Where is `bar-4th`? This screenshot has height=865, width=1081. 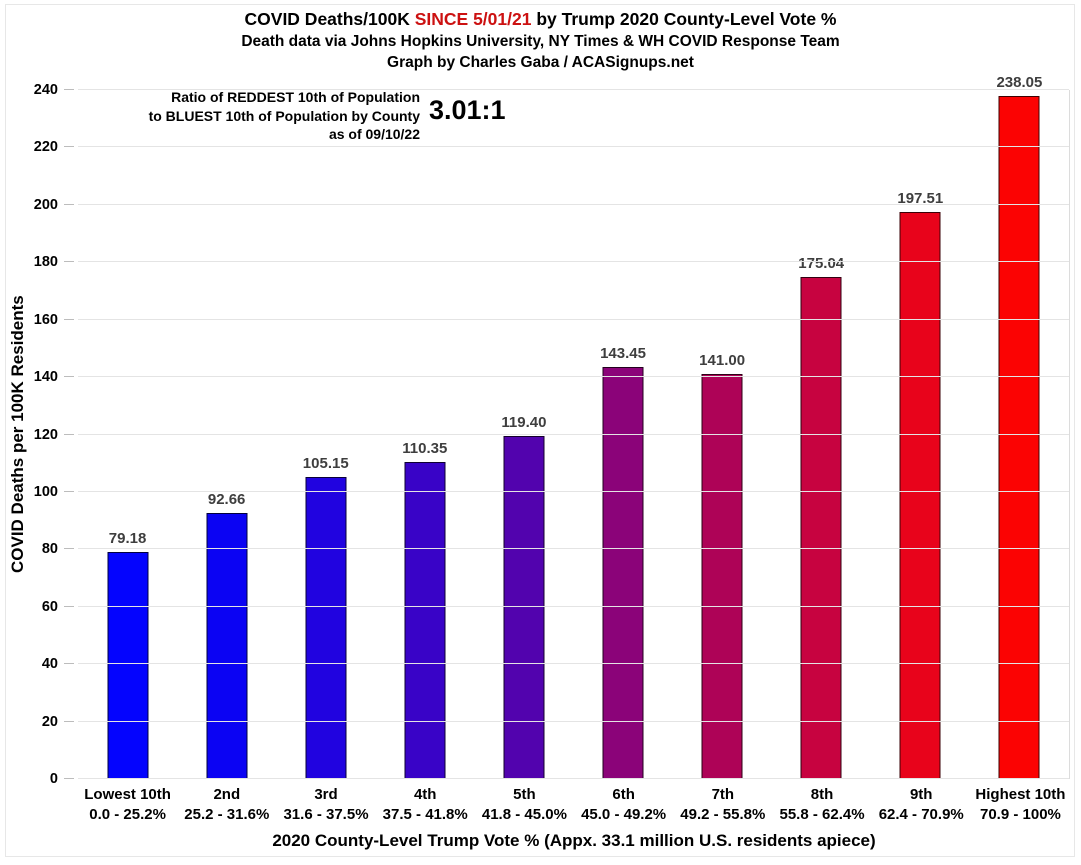
bar-4th is located at coordinates (425, 620).